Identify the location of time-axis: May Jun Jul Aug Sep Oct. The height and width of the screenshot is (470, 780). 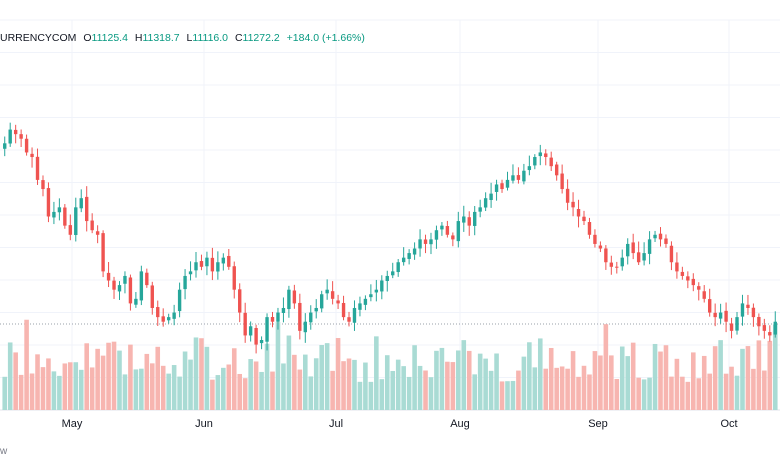
(400, 424).